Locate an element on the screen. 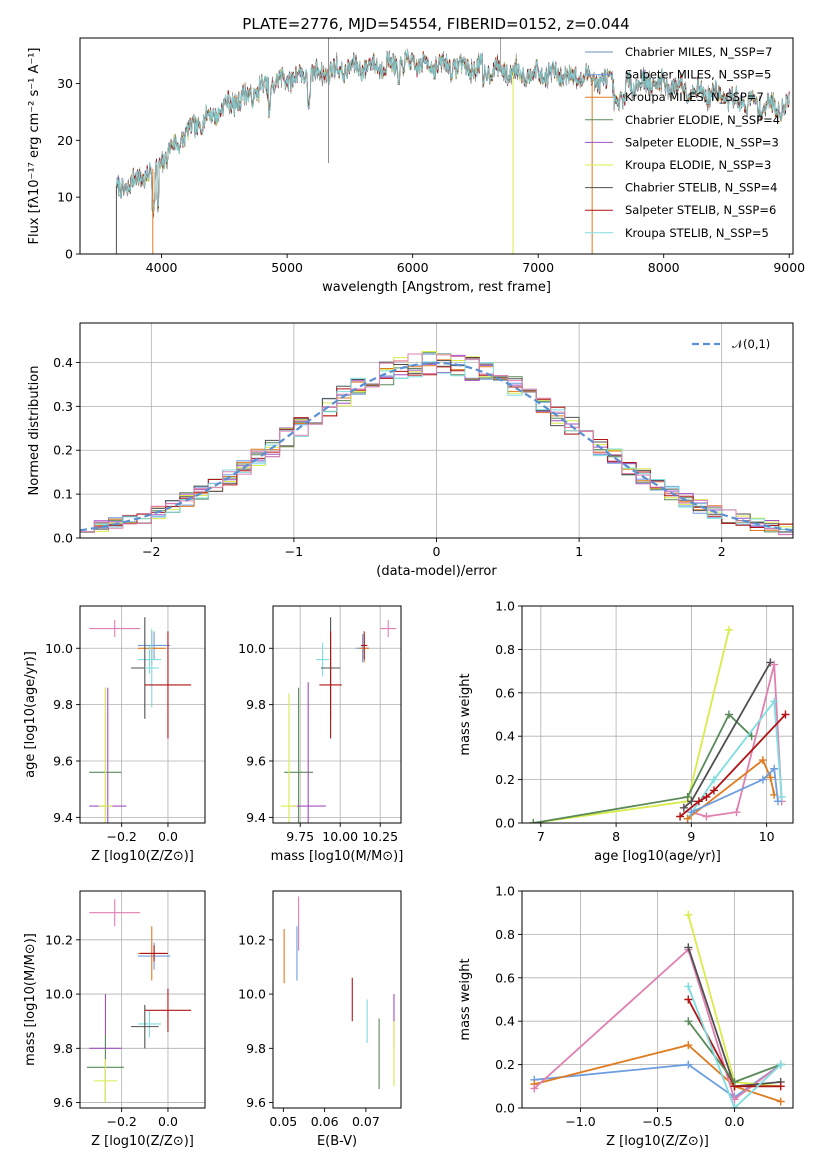  massweight_vs_age-data is located at coordinates (659, 724).